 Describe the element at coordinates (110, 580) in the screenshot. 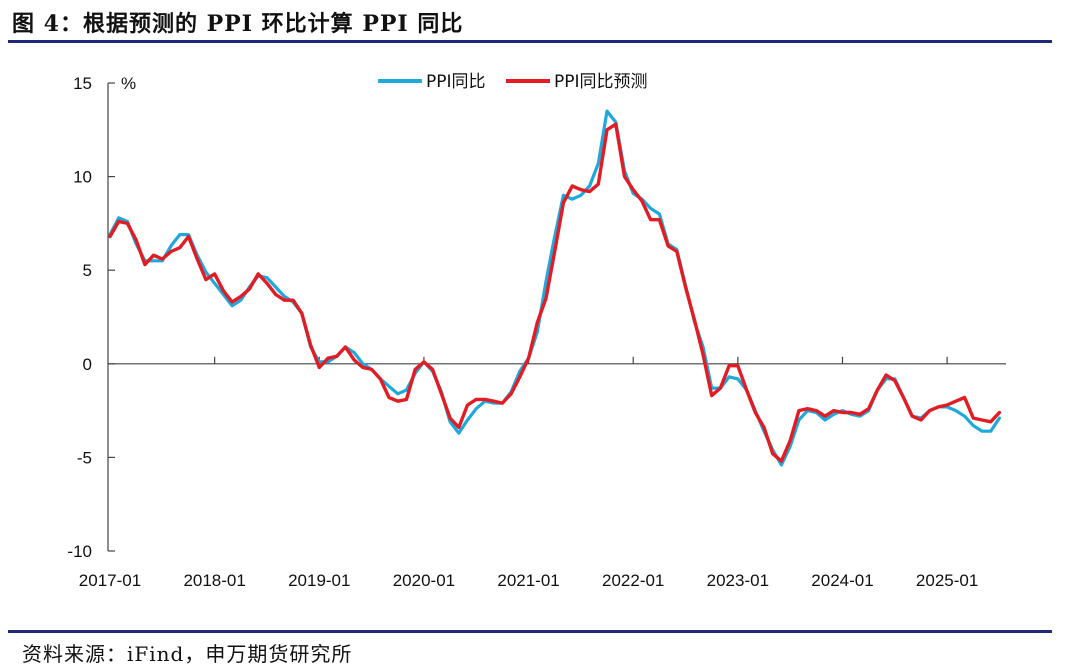

I see `x-tick-label: 2017-01` at that location.